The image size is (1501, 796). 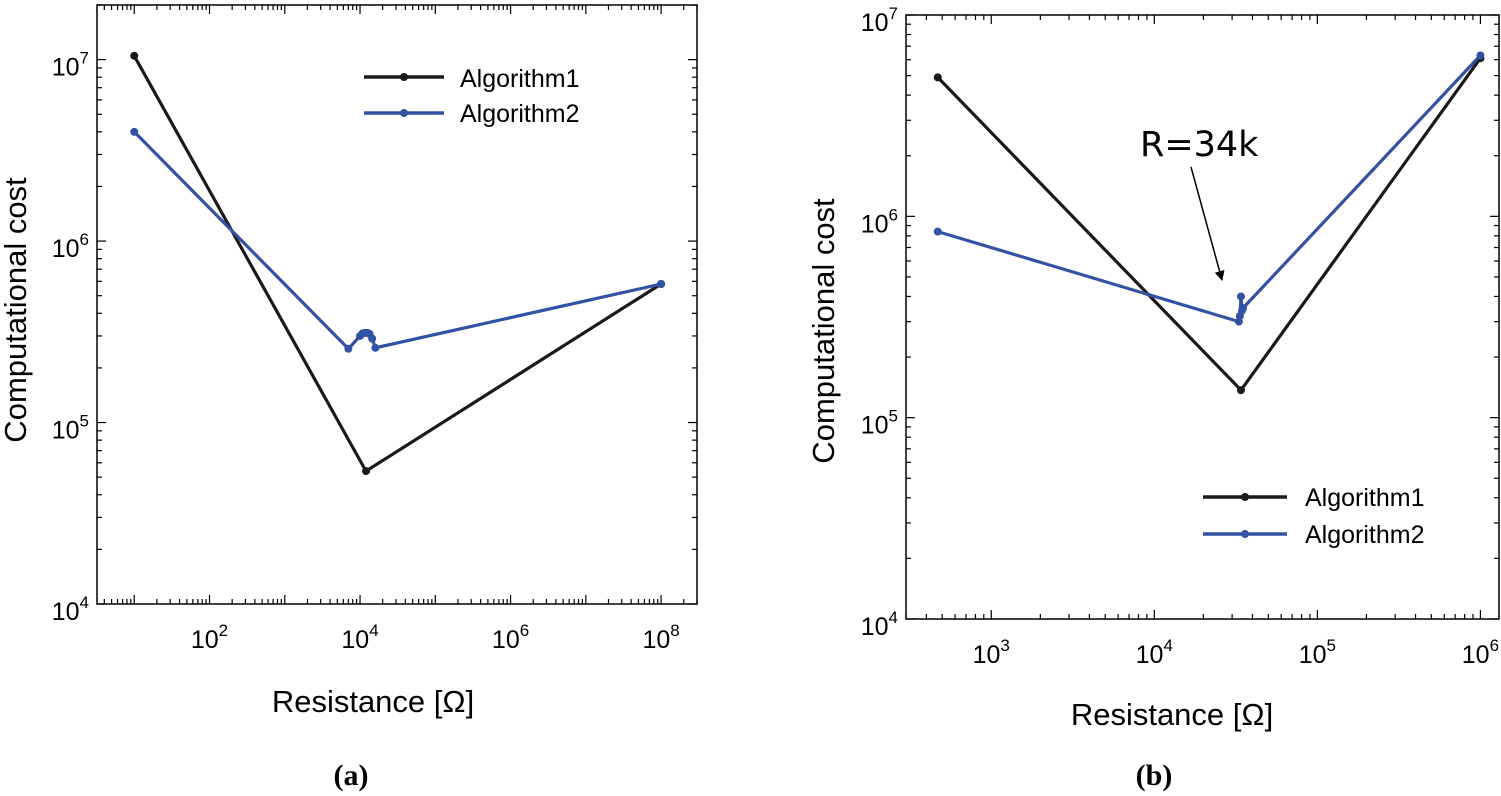 I want to click on panel-b-y-tick-label: 10⁴, so click(x=879, y=624).